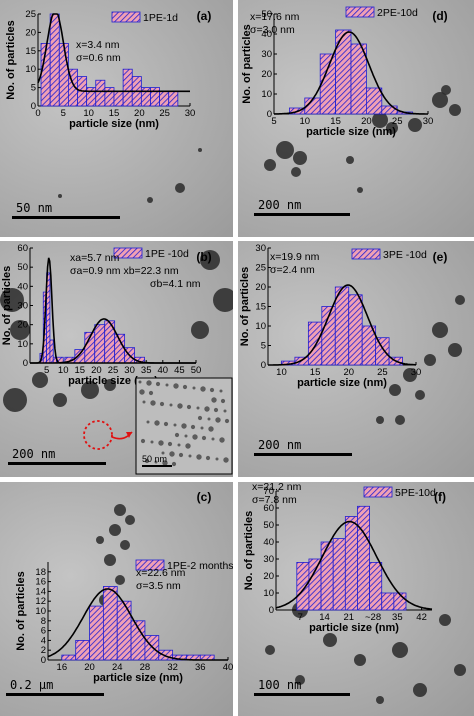 The width and height of the screenshot is (474, 716). What do you see at coordinates (279, 445) in the screenshot?
I see `scale-bar-label: 200 nm` at bounding box center [279, 445].